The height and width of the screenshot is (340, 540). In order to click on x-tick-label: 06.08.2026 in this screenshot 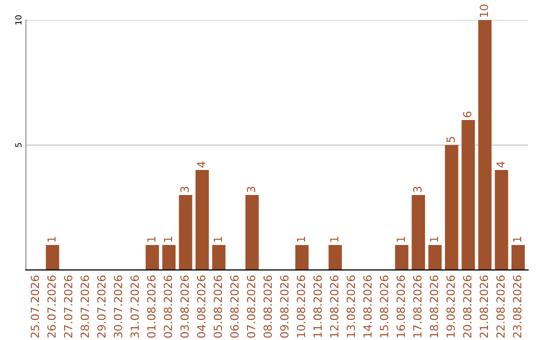, I will do `click(234, 307)`.